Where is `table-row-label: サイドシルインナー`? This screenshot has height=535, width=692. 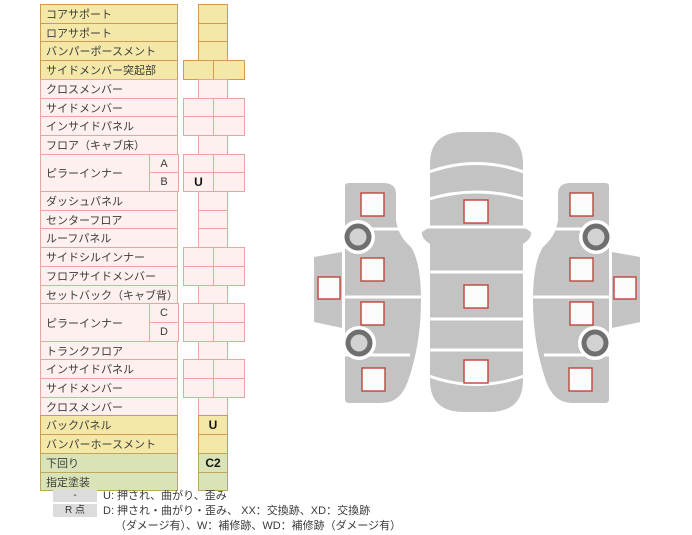
table-row-label: サイドシルインナー is located at coordinates (109, 257).